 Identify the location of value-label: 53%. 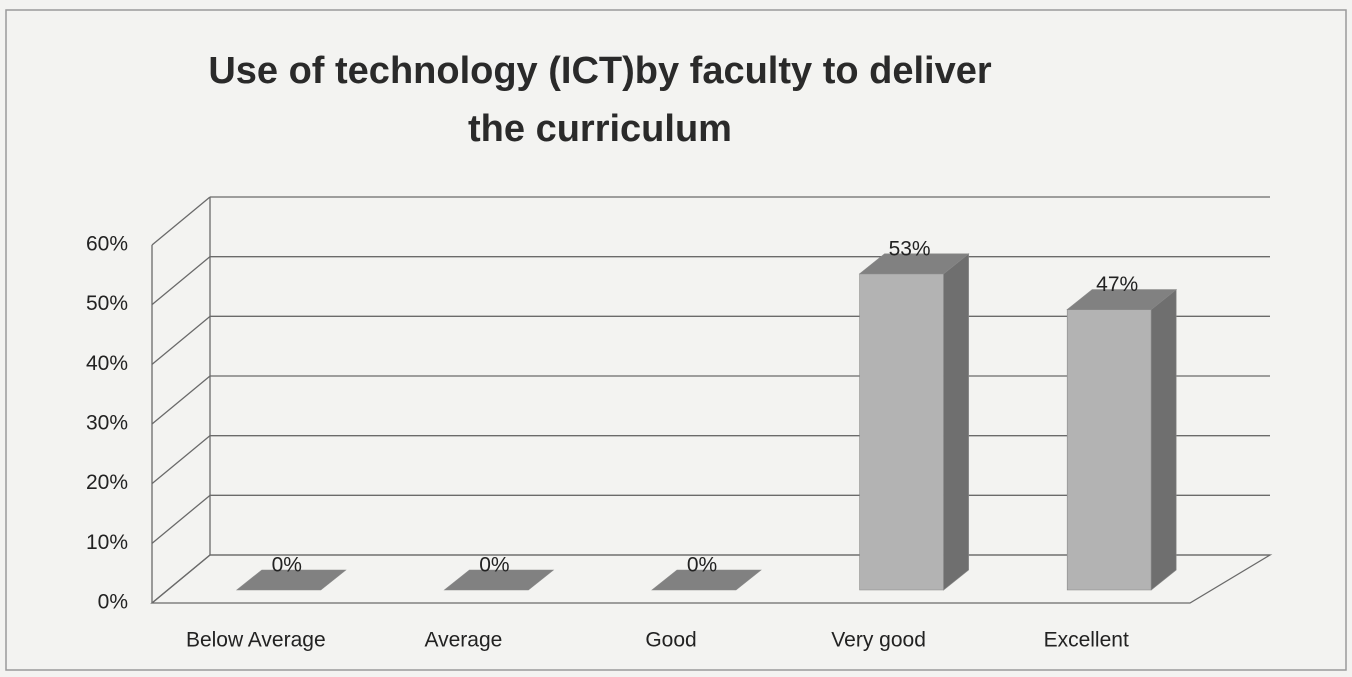
(910, 248).